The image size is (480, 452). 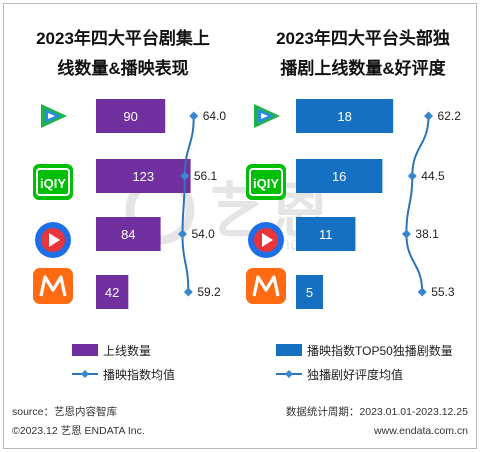 I want to click on right-title-line2: 播剧上线数量&好评度, so click(x=363, y=68).